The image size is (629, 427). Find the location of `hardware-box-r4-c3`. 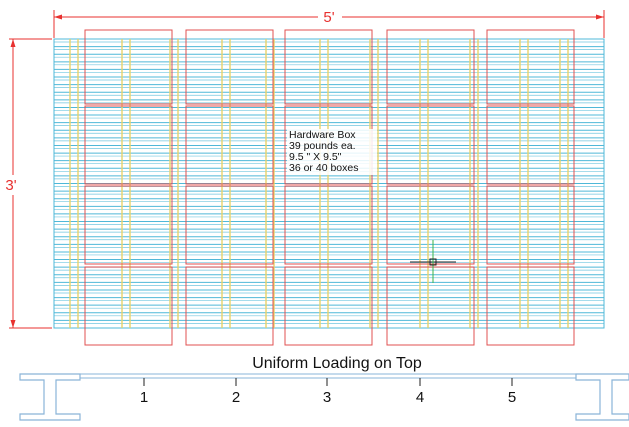

hardware-box-r4-c3 is located at coordinates (328, 306).